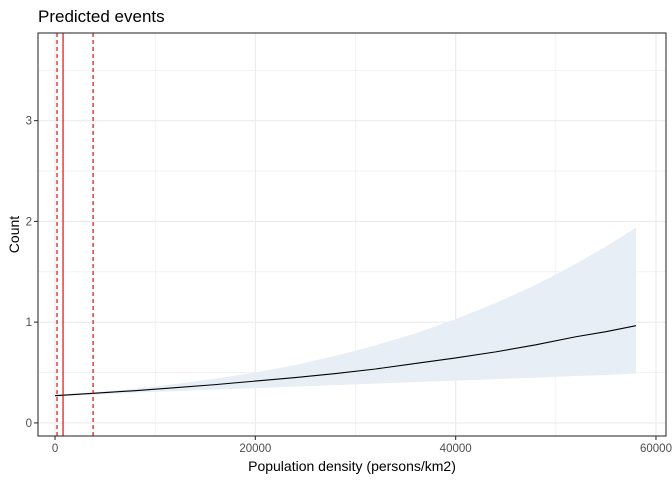 The height and width of the screenshot is (480, 672). I want to click on x-tick-label: 60000, so click(656, 449).